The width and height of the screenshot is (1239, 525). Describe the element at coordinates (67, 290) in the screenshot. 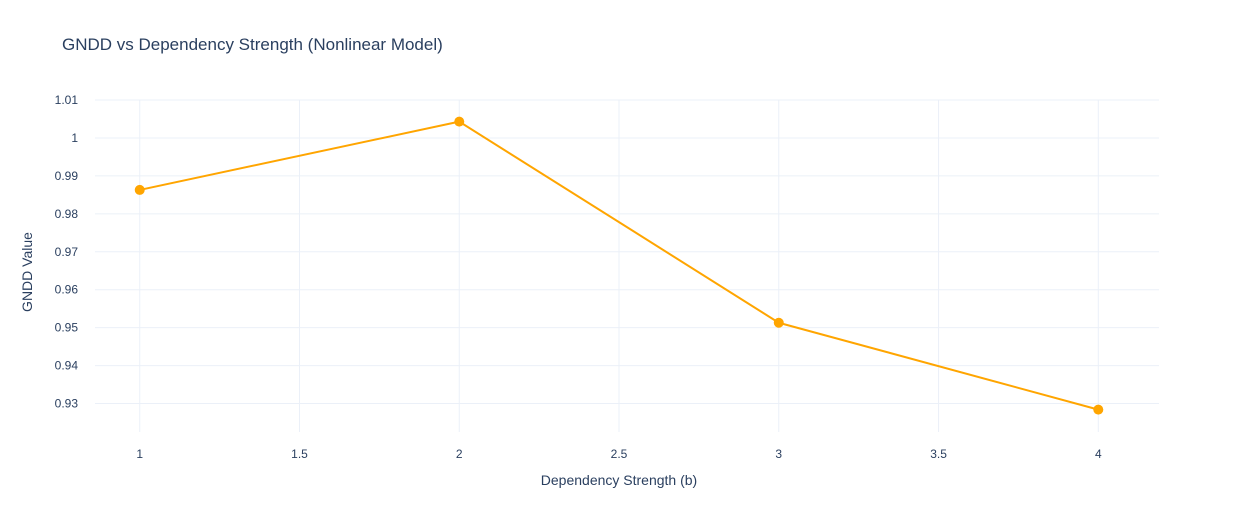

I see `y-tick-label: 0.96` at that location.